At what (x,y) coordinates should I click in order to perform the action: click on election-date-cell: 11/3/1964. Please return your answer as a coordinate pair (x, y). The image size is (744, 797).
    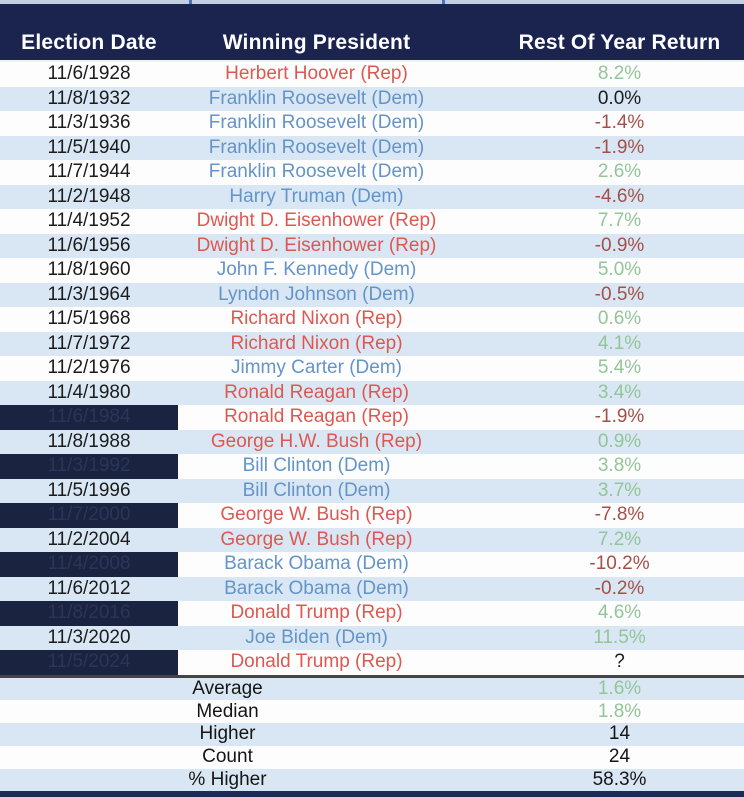
    Looking at the image, I should click on (89, 295).